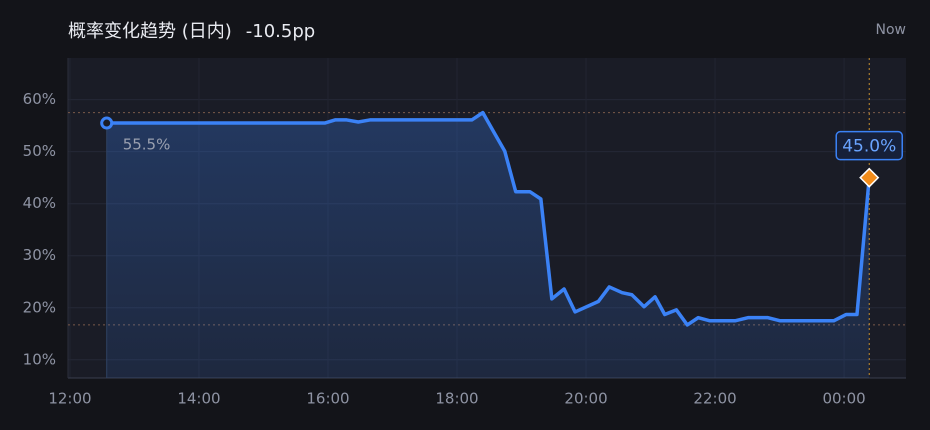  Describe the element at coordinates (39, 359) in the screenshot. I see `y-tick-label: 10%` at that location.